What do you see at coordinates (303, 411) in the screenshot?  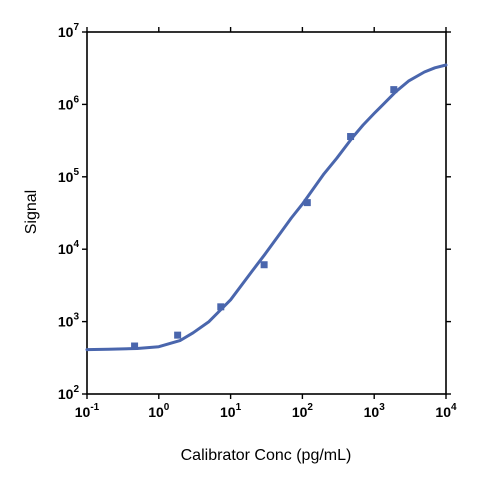 I see `x-tick-label: 10²` at bounding box center [303, 411].